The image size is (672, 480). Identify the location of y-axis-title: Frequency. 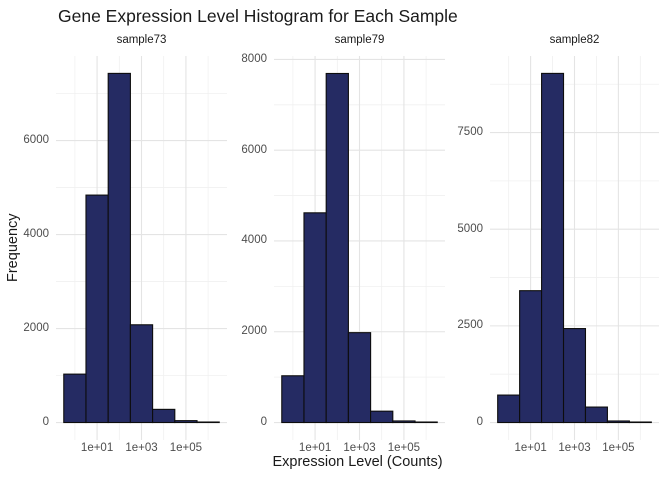
(13, 248).